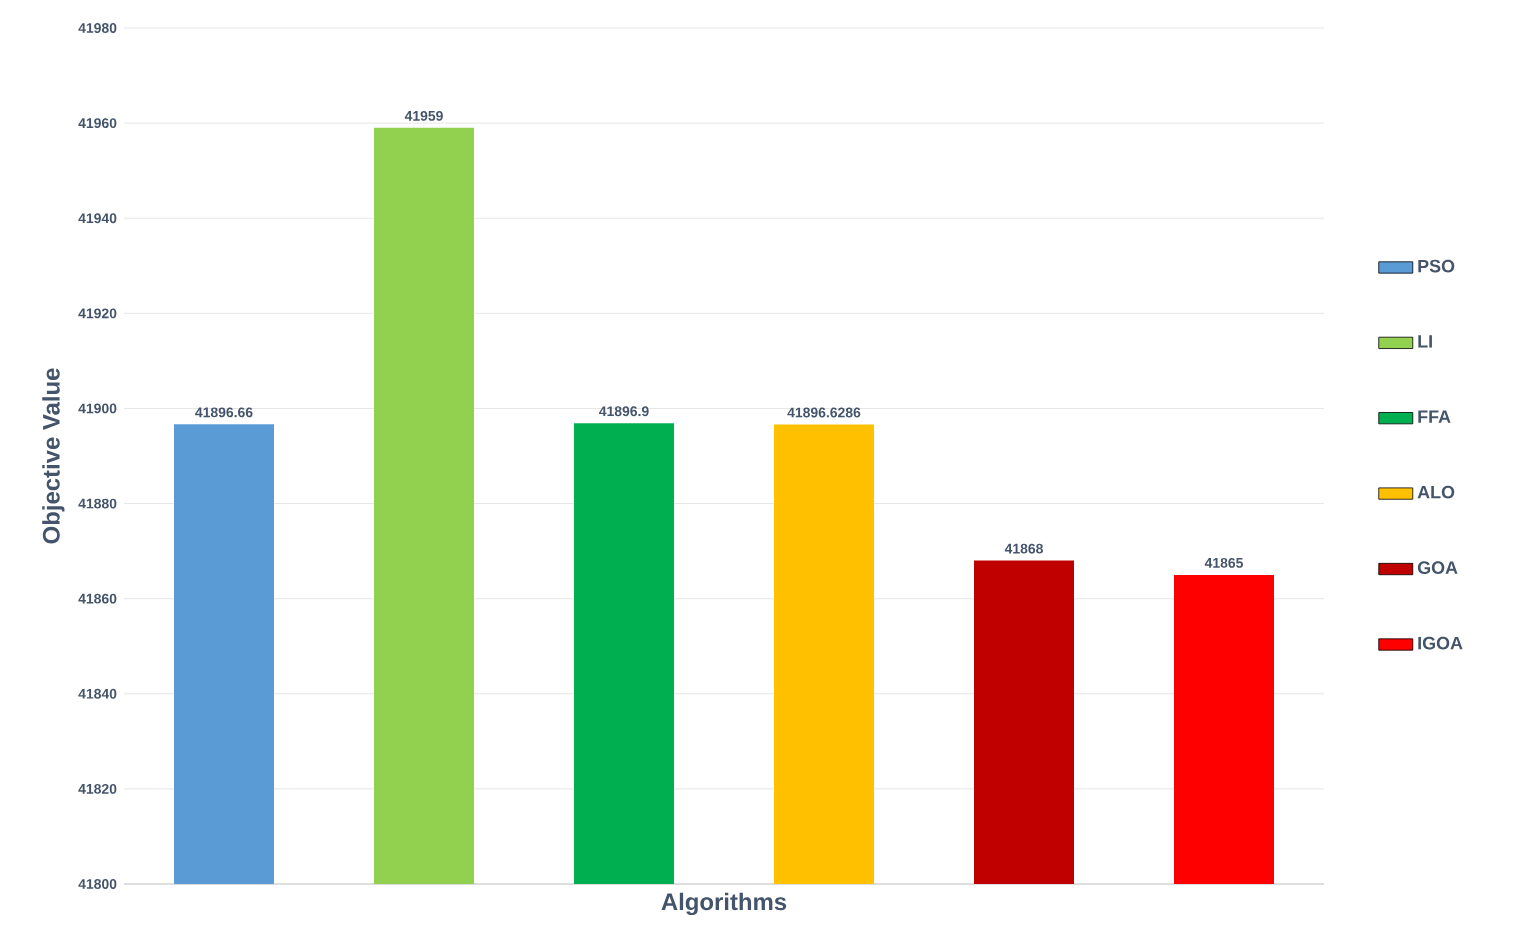 This screenshot has width=1538, height=944. What do you see at coordinates (1436, 266) in the screenshot?
I see `legend-label: PSO` at bounding box center [1436, 266].